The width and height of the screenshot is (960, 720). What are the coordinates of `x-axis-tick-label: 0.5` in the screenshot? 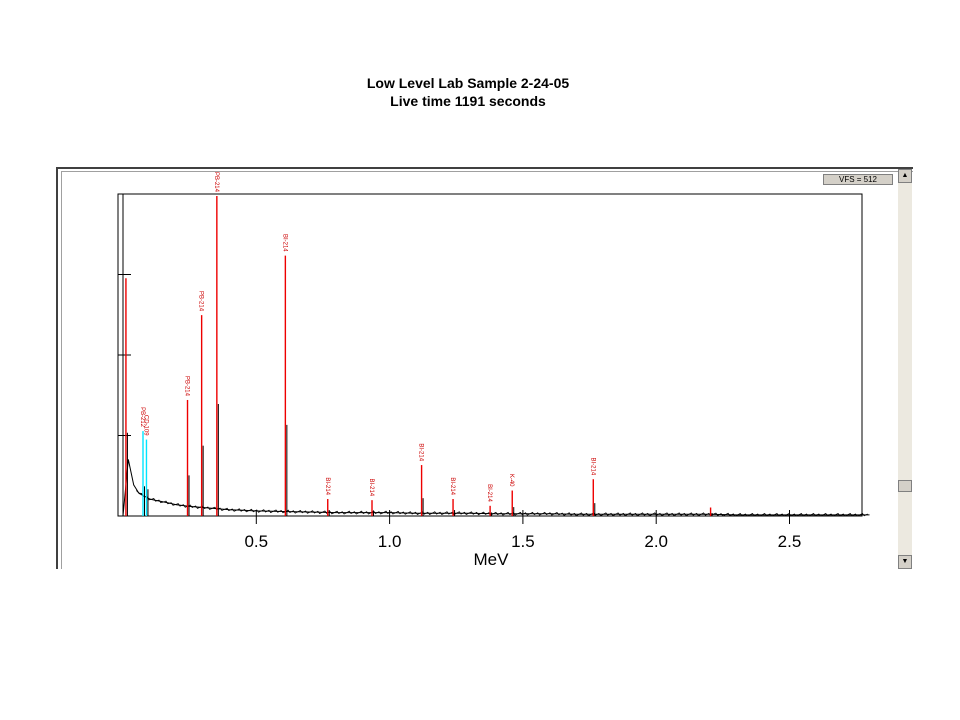 It's located at (256, 541).